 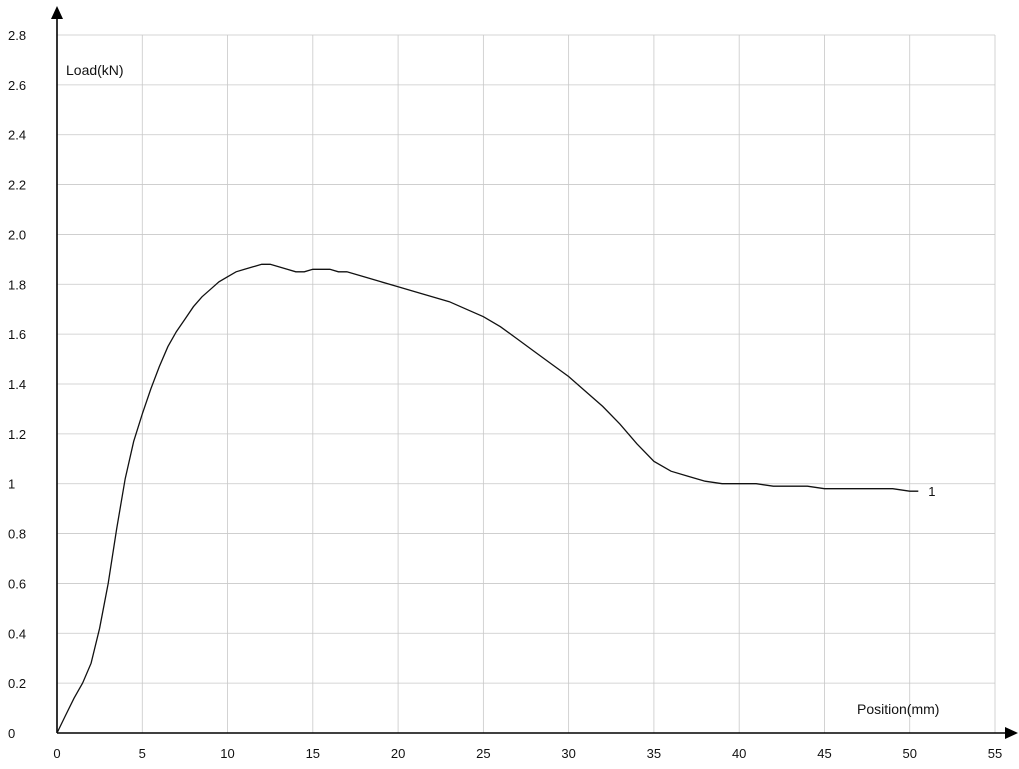 What do you see at coordinates (398, 753) in the screenshot?
I see `x-tick-label: 20` at bounding box center [398, 753].